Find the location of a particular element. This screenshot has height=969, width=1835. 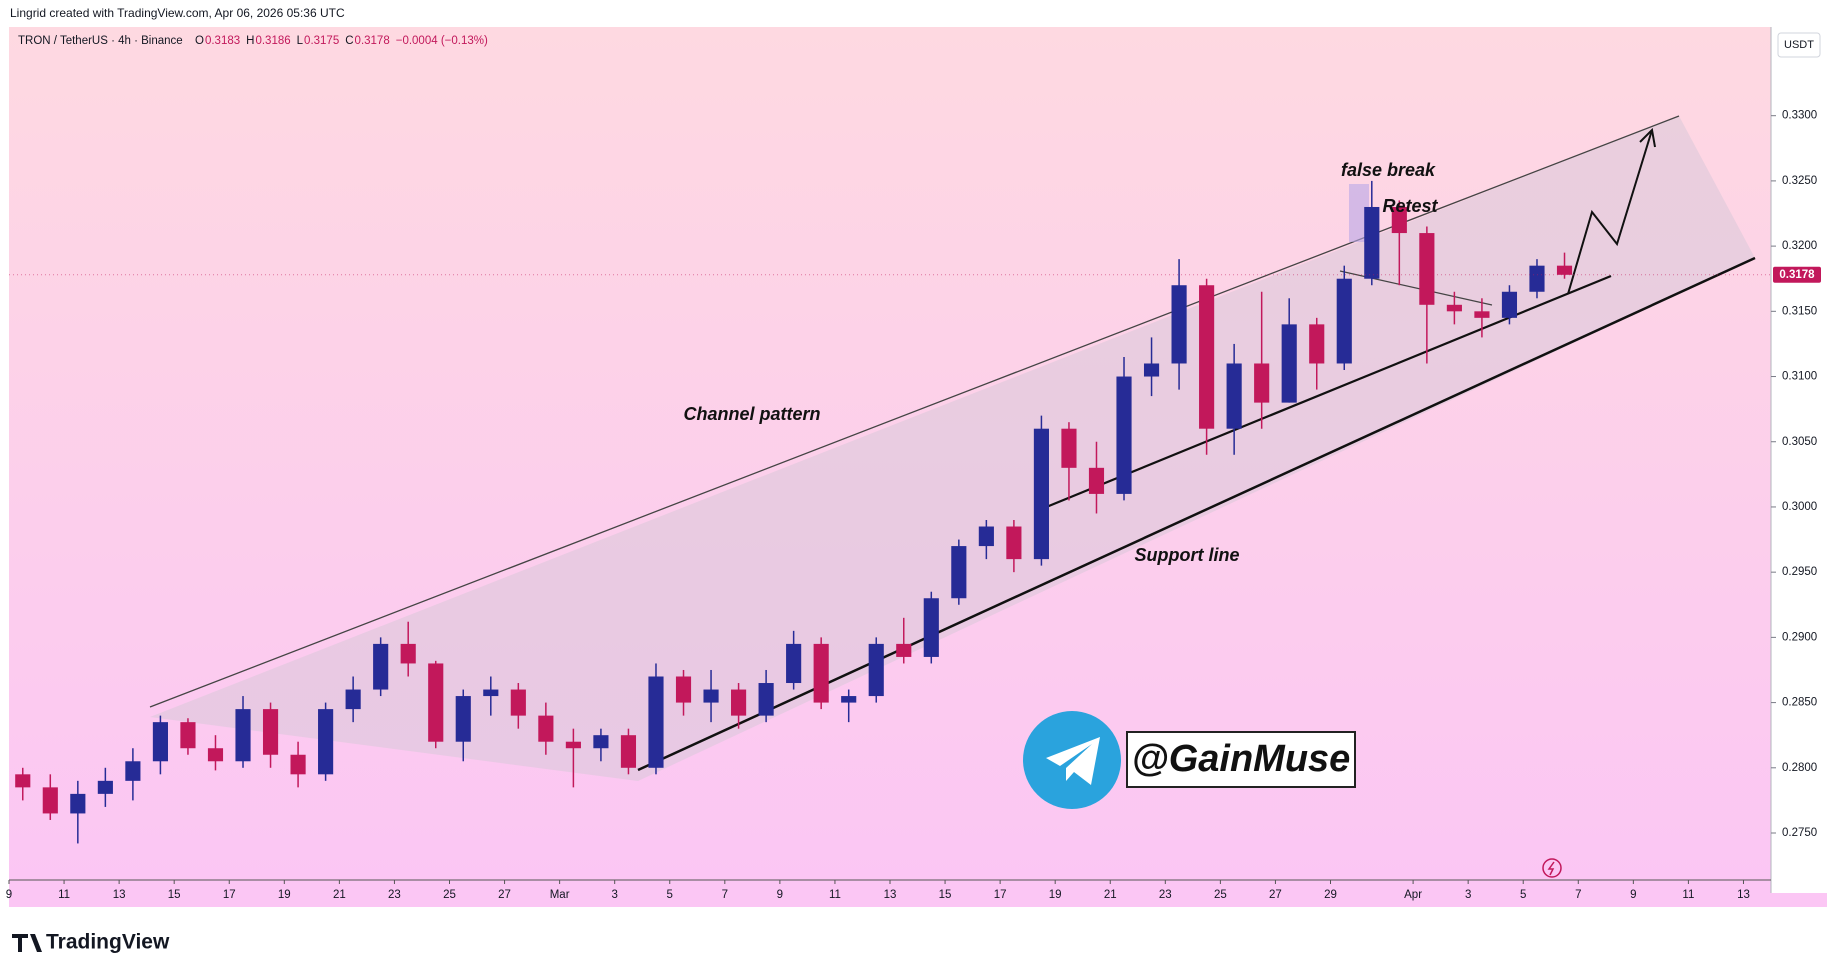

last-price-label: 0.3178 is located at coordinates (1797, 275).